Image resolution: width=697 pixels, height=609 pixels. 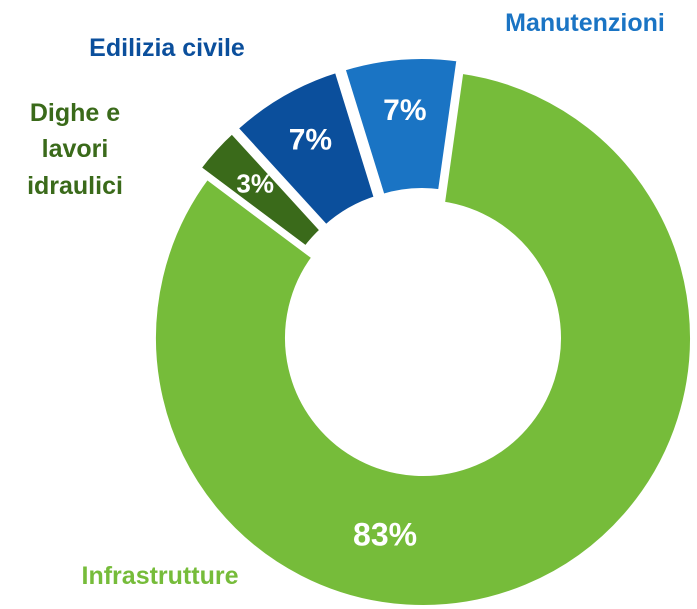 What do you see at coordinates (255, 184) in the screenshot?
I see `value-label: 3%` at bounding box center [255, 184].